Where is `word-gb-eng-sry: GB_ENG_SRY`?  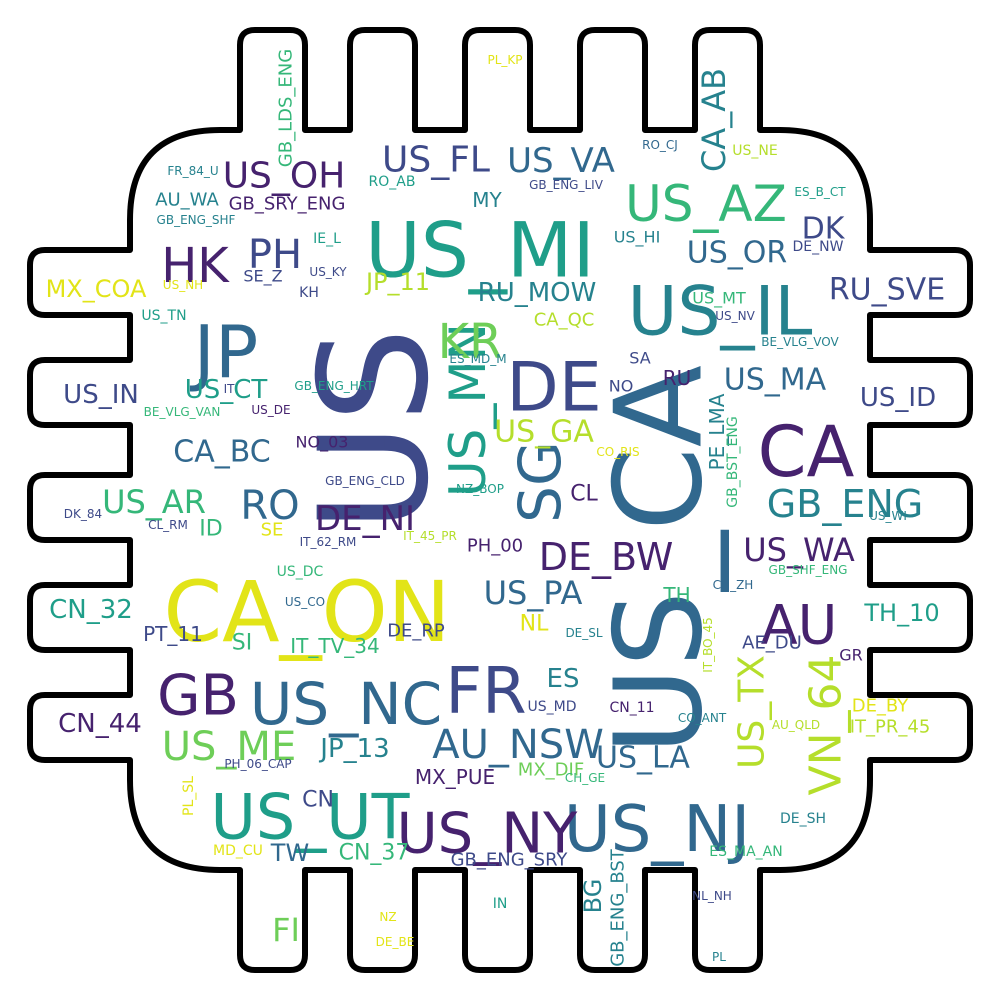
word-gb-eng-sry: GB_ENG_SRY is located at coordinates (510, 860).